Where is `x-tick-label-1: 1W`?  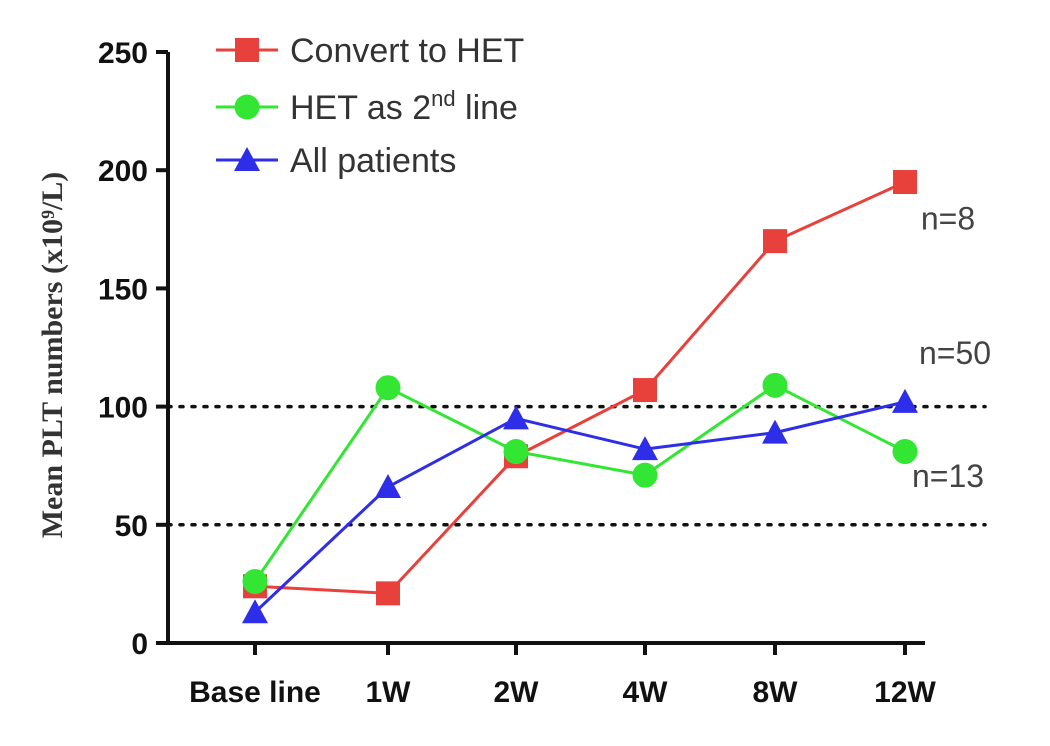
x-tick-label-1: 1W is located at coordinates (389, 692).